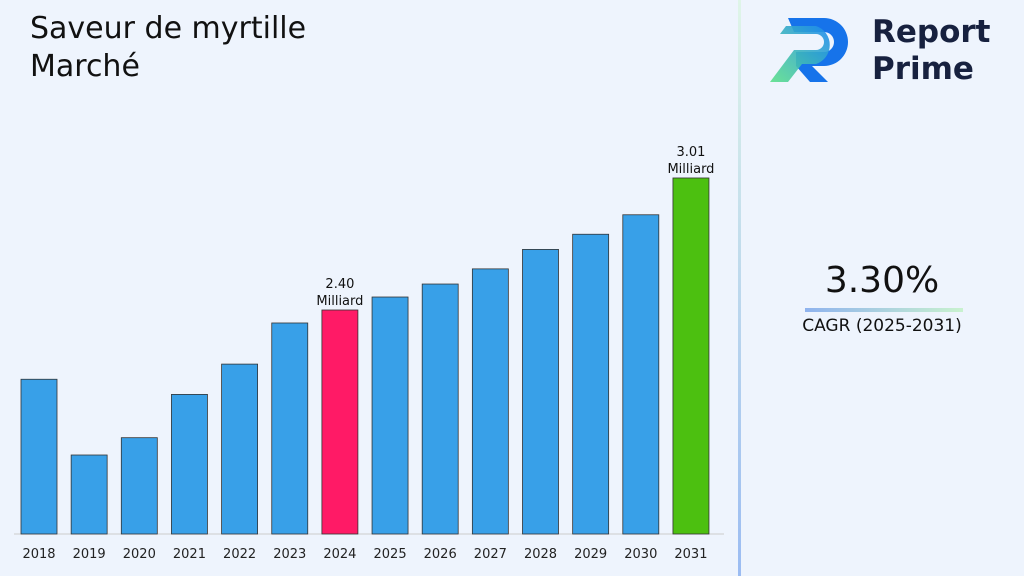 This screenshot has height=576, width=1024. I want to click on title-line-1: Saveur de myrtille, so click(168, 28).